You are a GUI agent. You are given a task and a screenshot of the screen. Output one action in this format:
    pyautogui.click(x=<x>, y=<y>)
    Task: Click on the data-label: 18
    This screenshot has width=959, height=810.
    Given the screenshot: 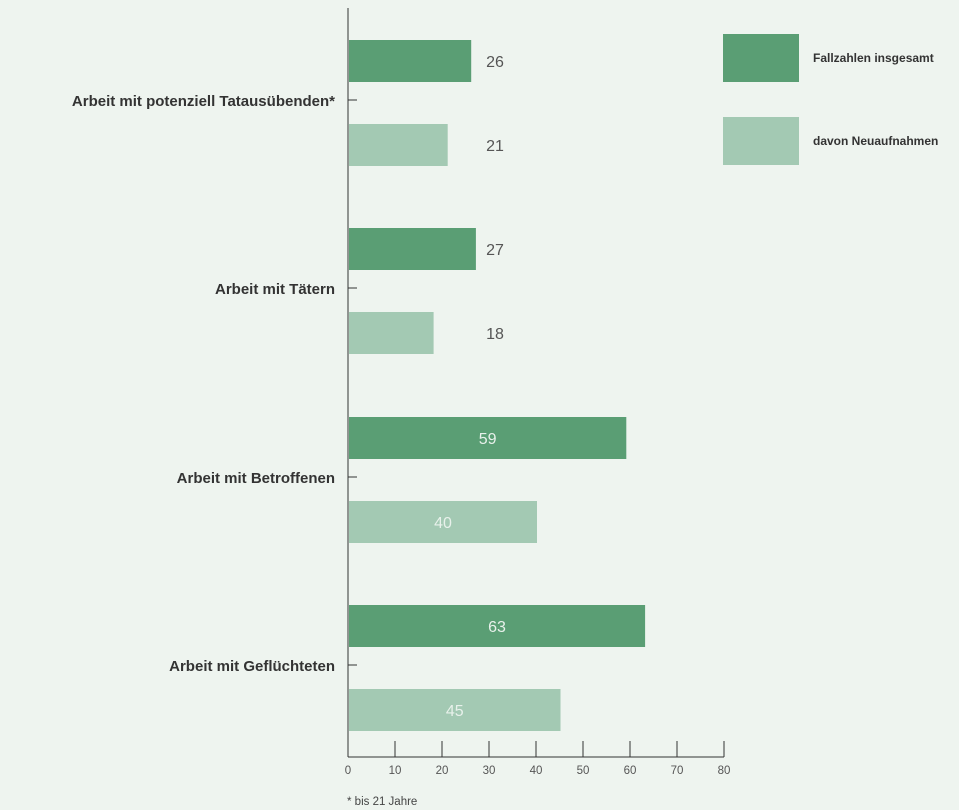 What is the action you would take?
    pyautogui.click(x=495, y=334)
    